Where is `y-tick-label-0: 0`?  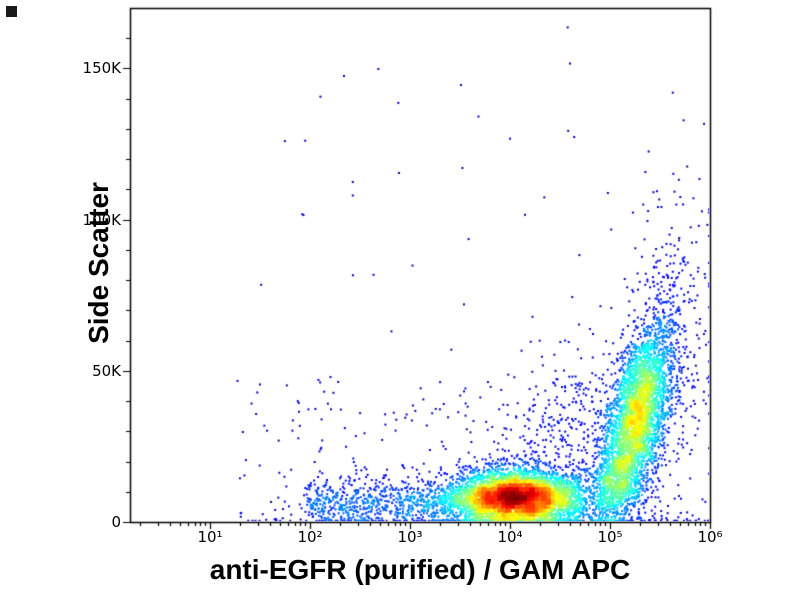 y-tick-label-0: 0 is located at coordinates (116, 522).